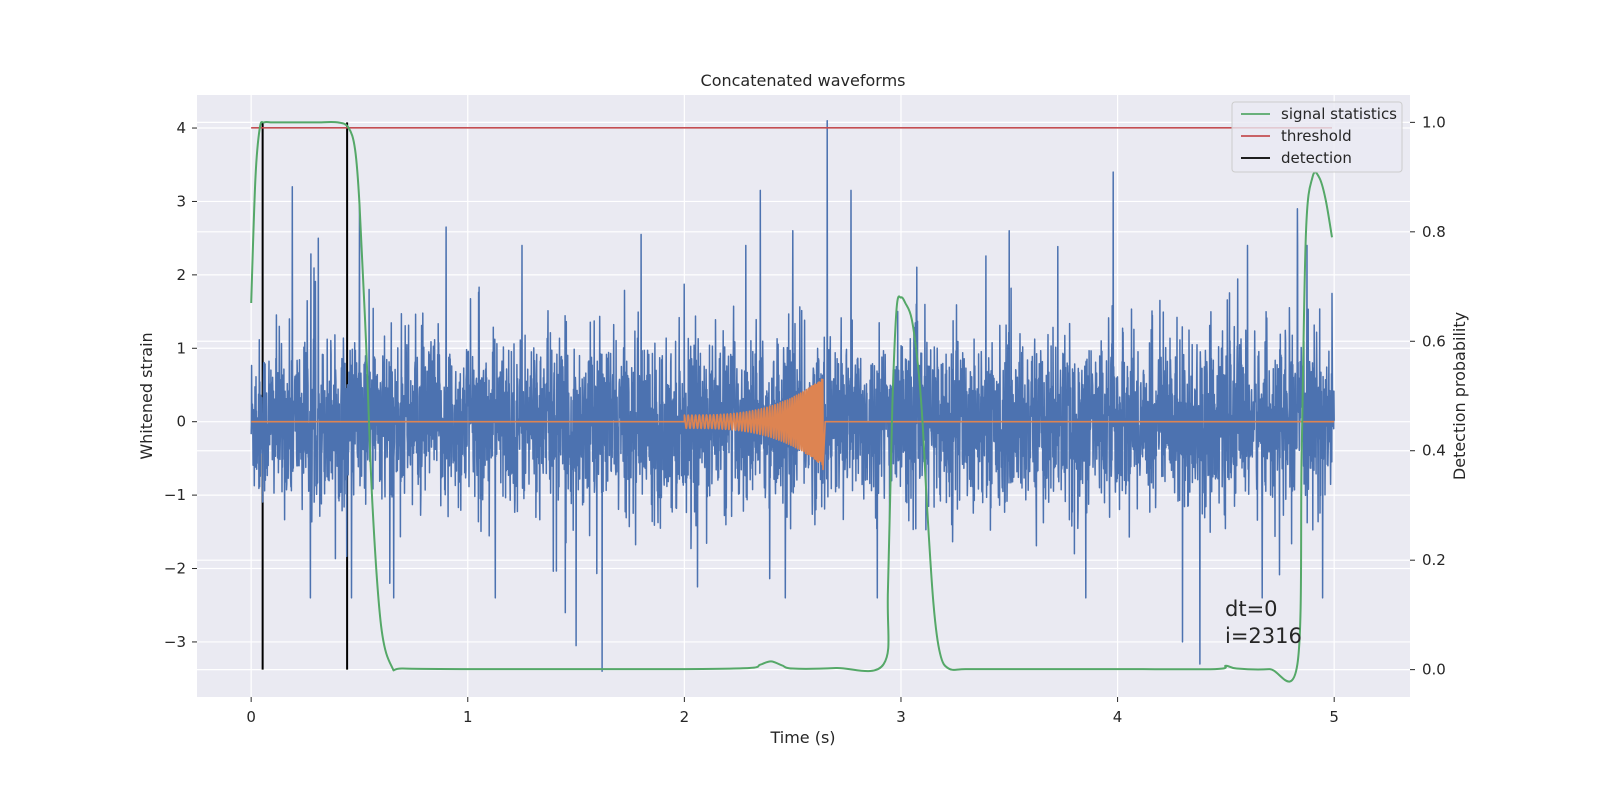  What do you see at coordinates (1339, 114) in the screenshot?
I see `legend-label-signal-statistics: signal statistics` at bounding box center [1339, 114].